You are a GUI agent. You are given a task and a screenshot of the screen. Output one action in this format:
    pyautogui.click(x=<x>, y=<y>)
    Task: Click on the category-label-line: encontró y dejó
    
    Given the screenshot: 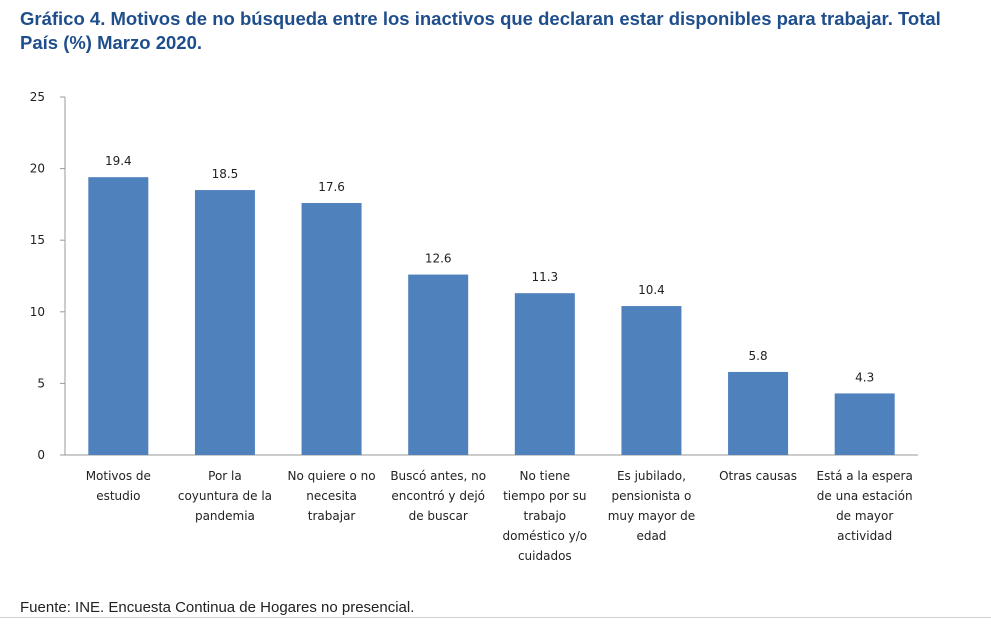 What is the action you would take?
    pyautogui.click(x=438, y=496)
    